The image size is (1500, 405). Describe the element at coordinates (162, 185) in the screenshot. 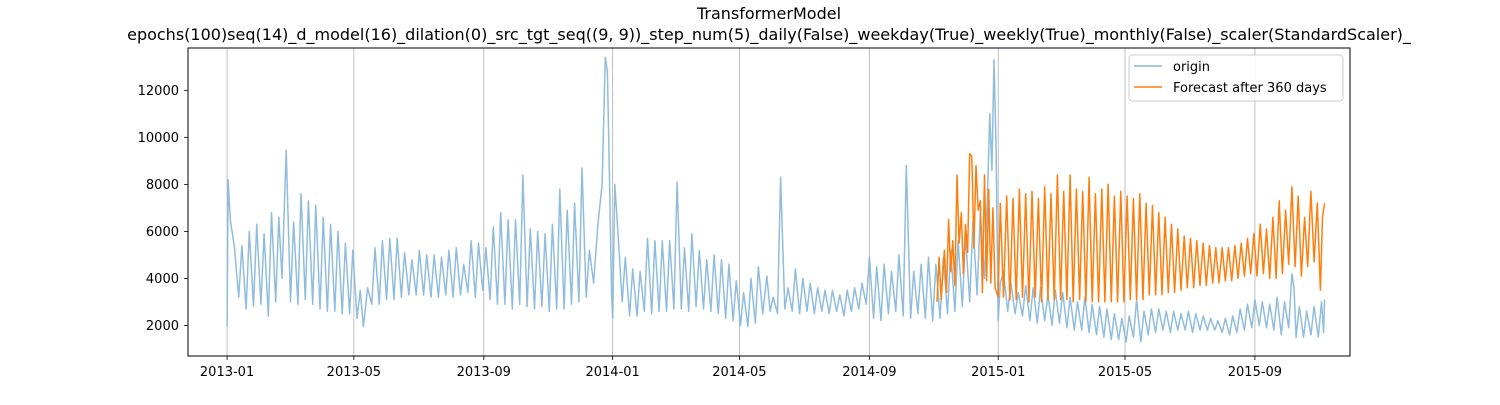

I see `y-tick-label-8000: 8000` at that location.